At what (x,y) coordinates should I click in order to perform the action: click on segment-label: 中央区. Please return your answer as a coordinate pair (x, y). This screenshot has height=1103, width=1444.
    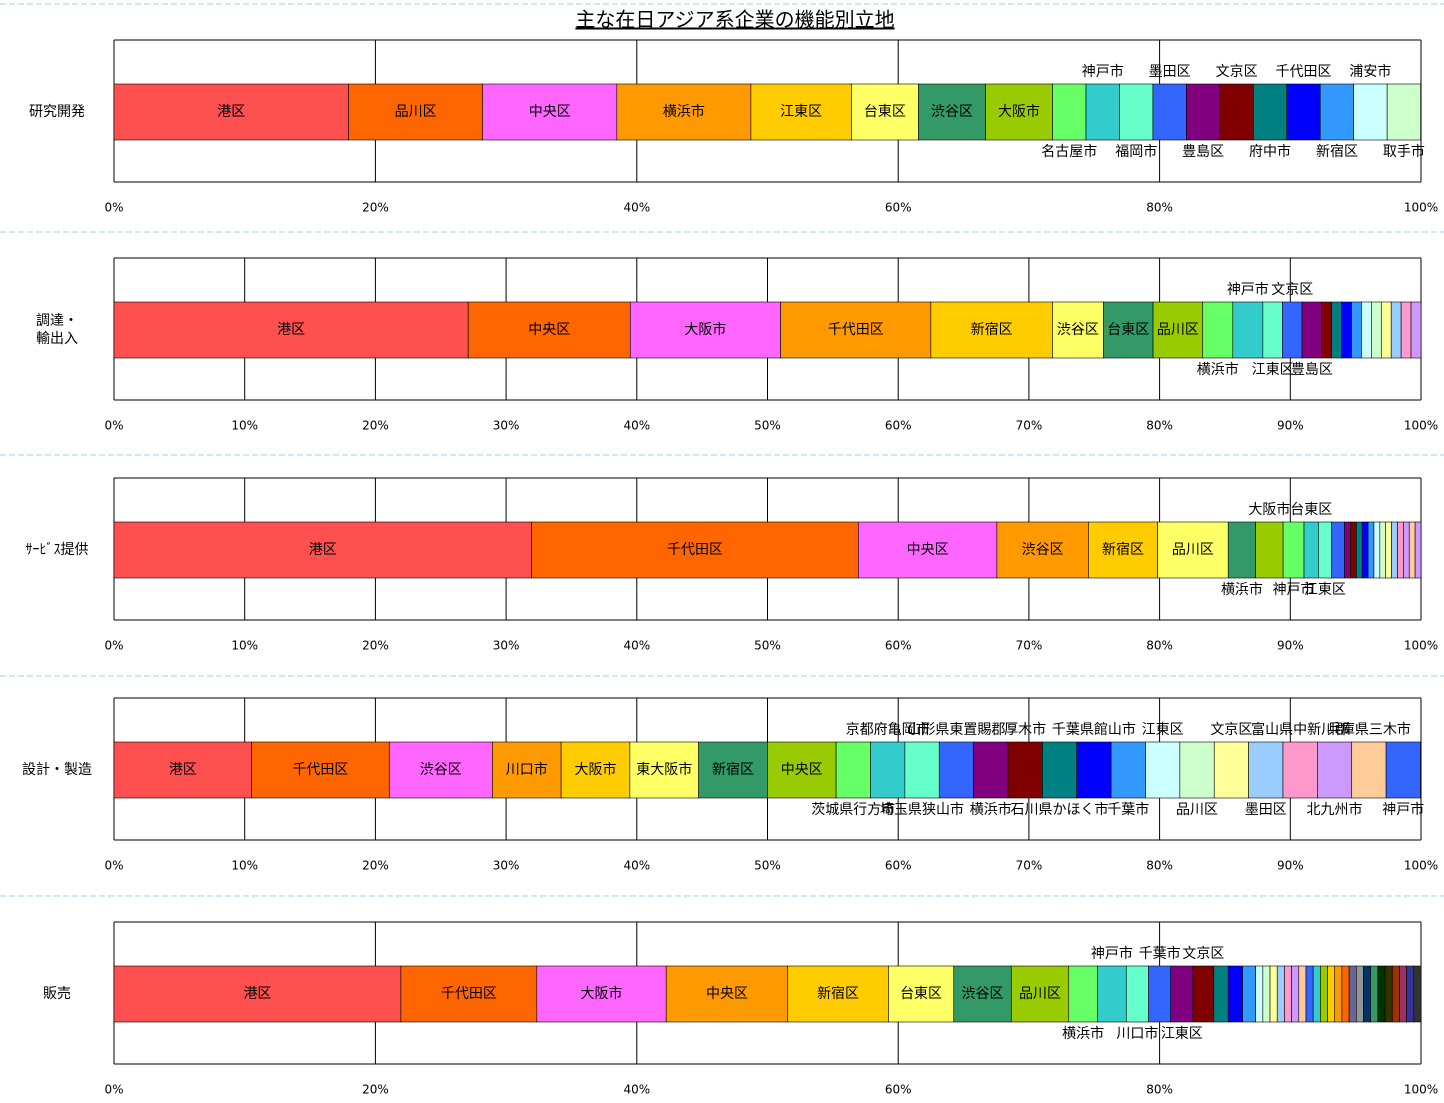
    Looking at the image, I should click on (727, 994).